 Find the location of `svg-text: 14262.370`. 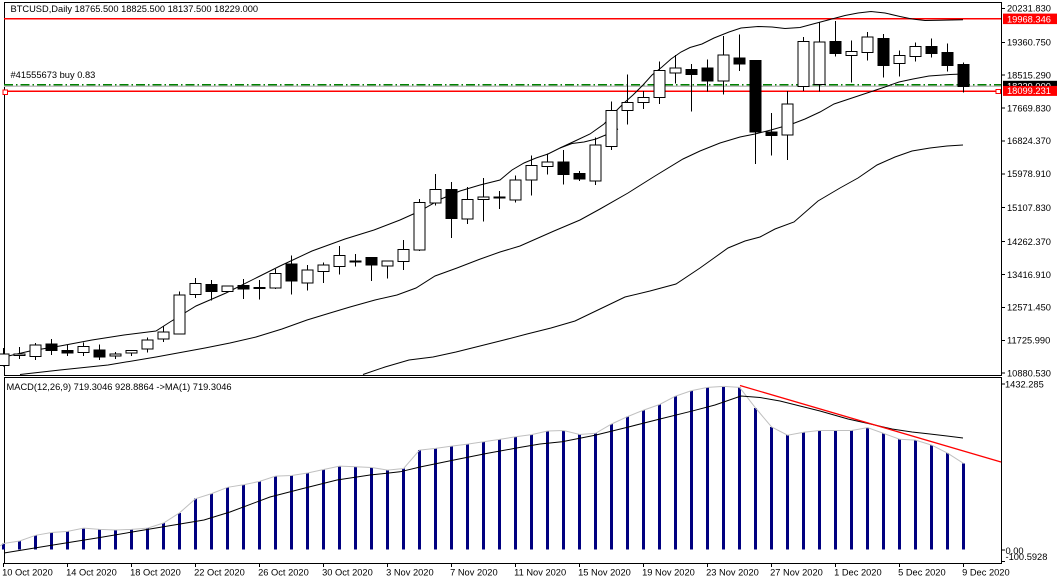

svg-text: 14262.370 is located at coordinates (1029, 242).